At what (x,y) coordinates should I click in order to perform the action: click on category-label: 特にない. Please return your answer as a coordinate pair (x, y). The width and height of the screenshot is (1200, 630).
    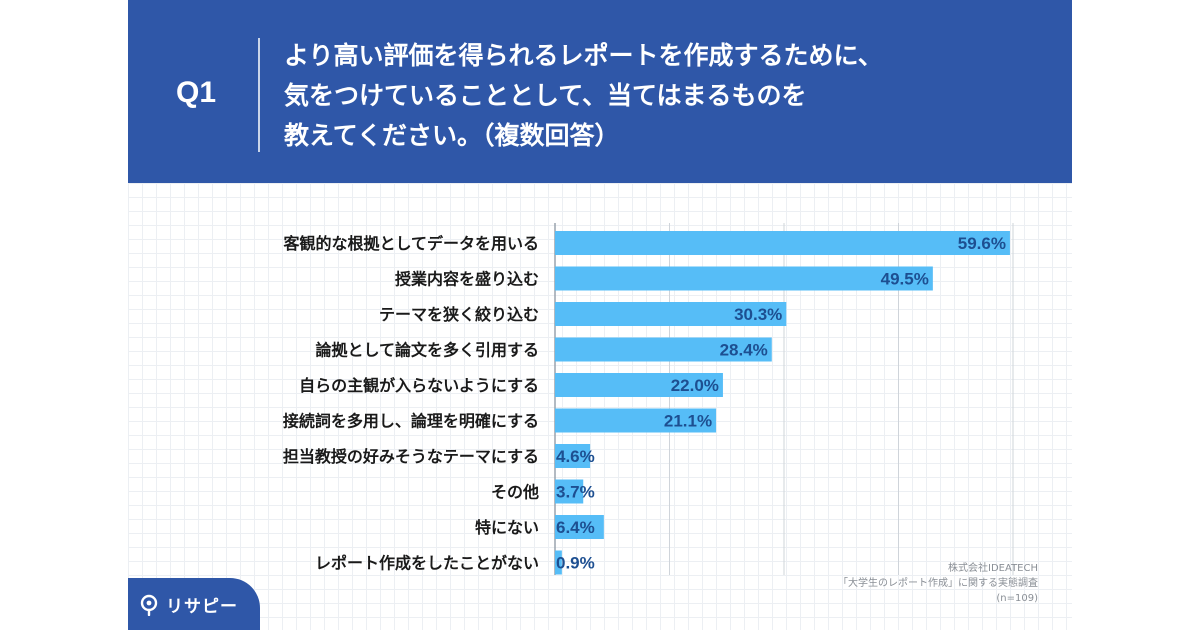
    Looking at the image, I should click on (507, 527).